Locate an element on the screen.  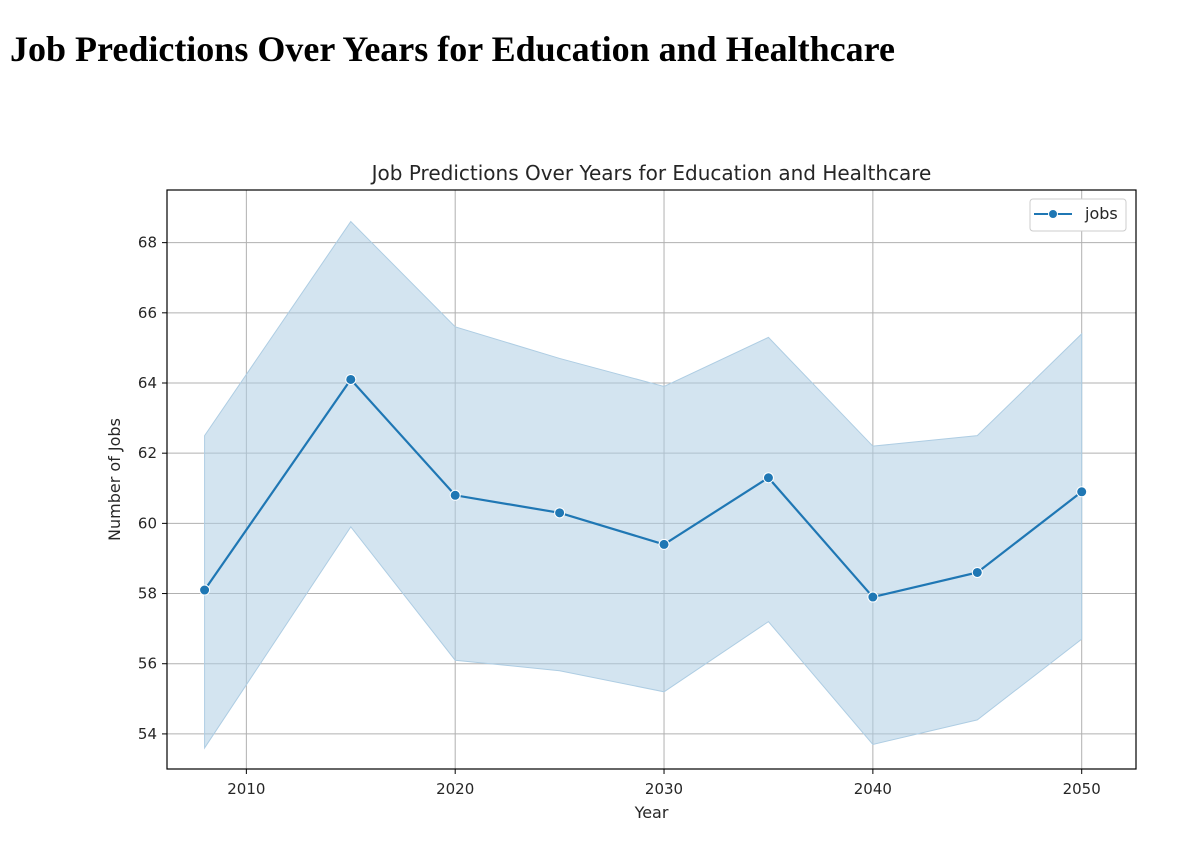
legend-marker-icon is located at coordinates (1053, 214).